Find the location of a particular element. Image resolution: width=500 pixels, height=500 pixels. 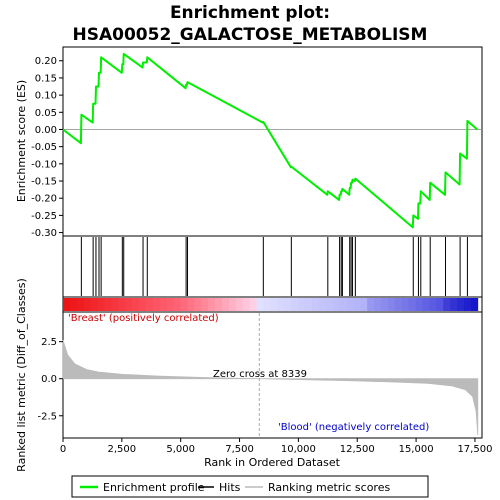

x-tick-label: 10,000 is located at coordinates (298, 449).